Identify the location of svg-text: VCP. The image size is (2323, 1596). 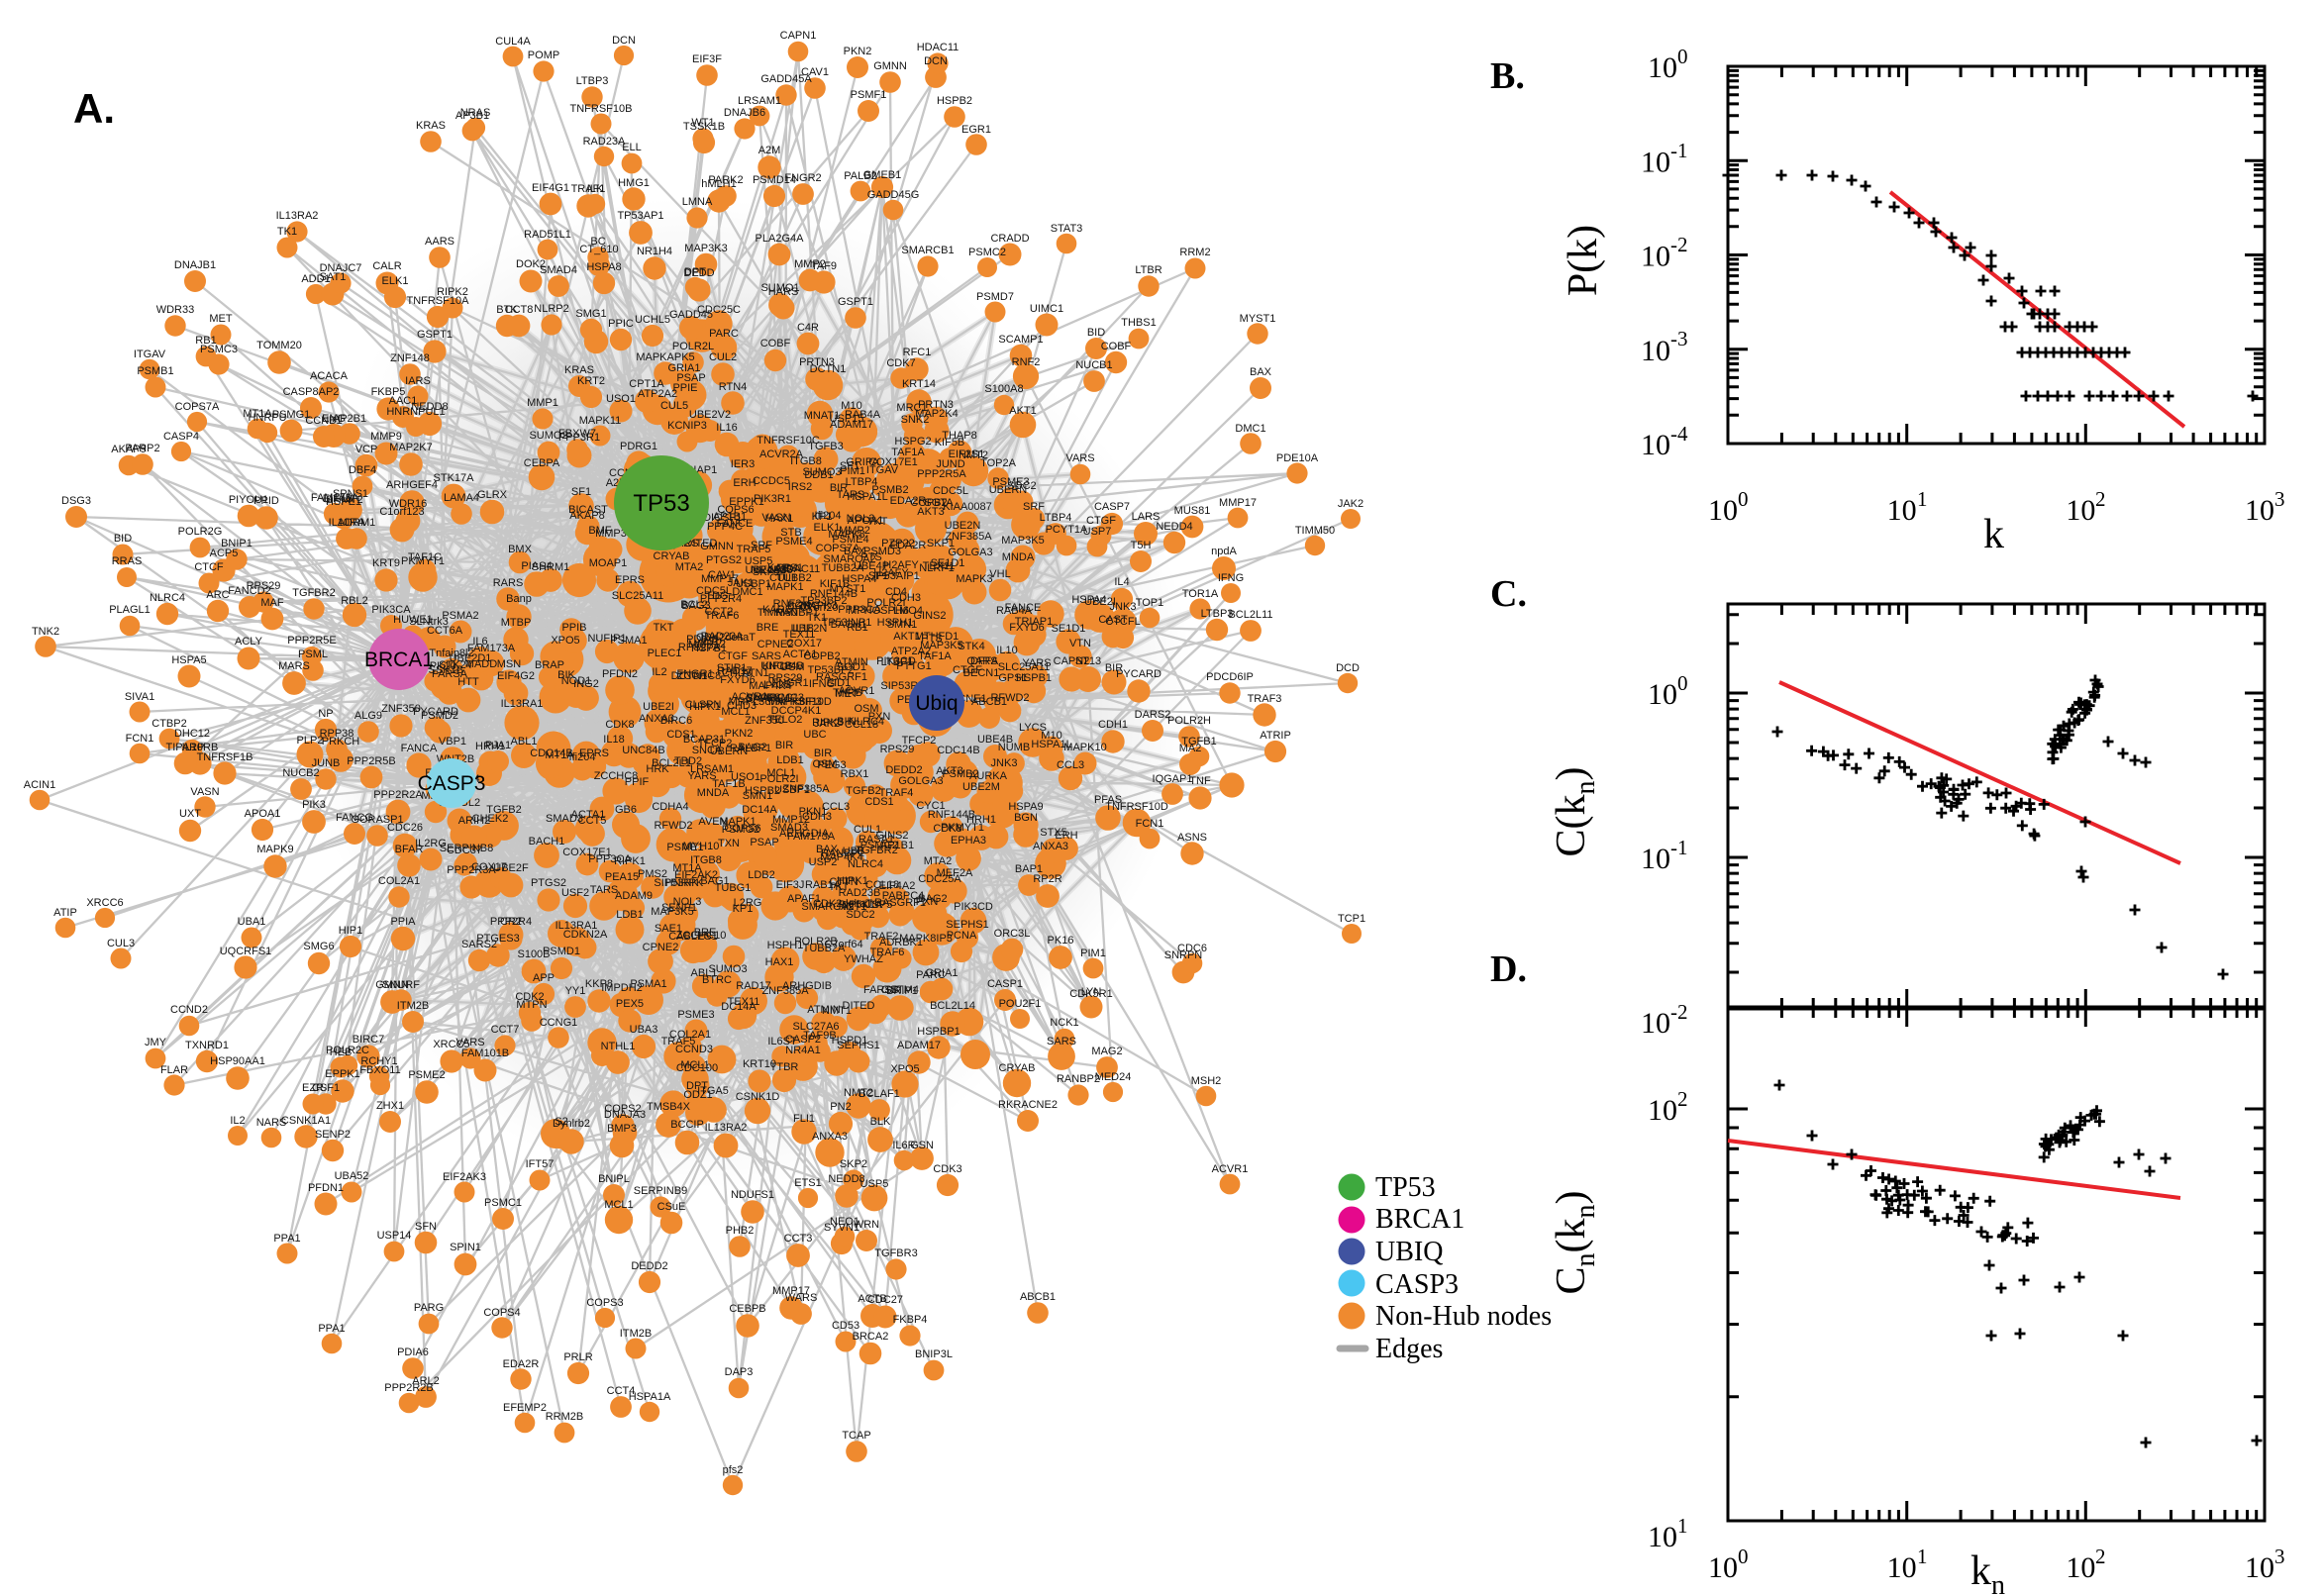
(366, 450).